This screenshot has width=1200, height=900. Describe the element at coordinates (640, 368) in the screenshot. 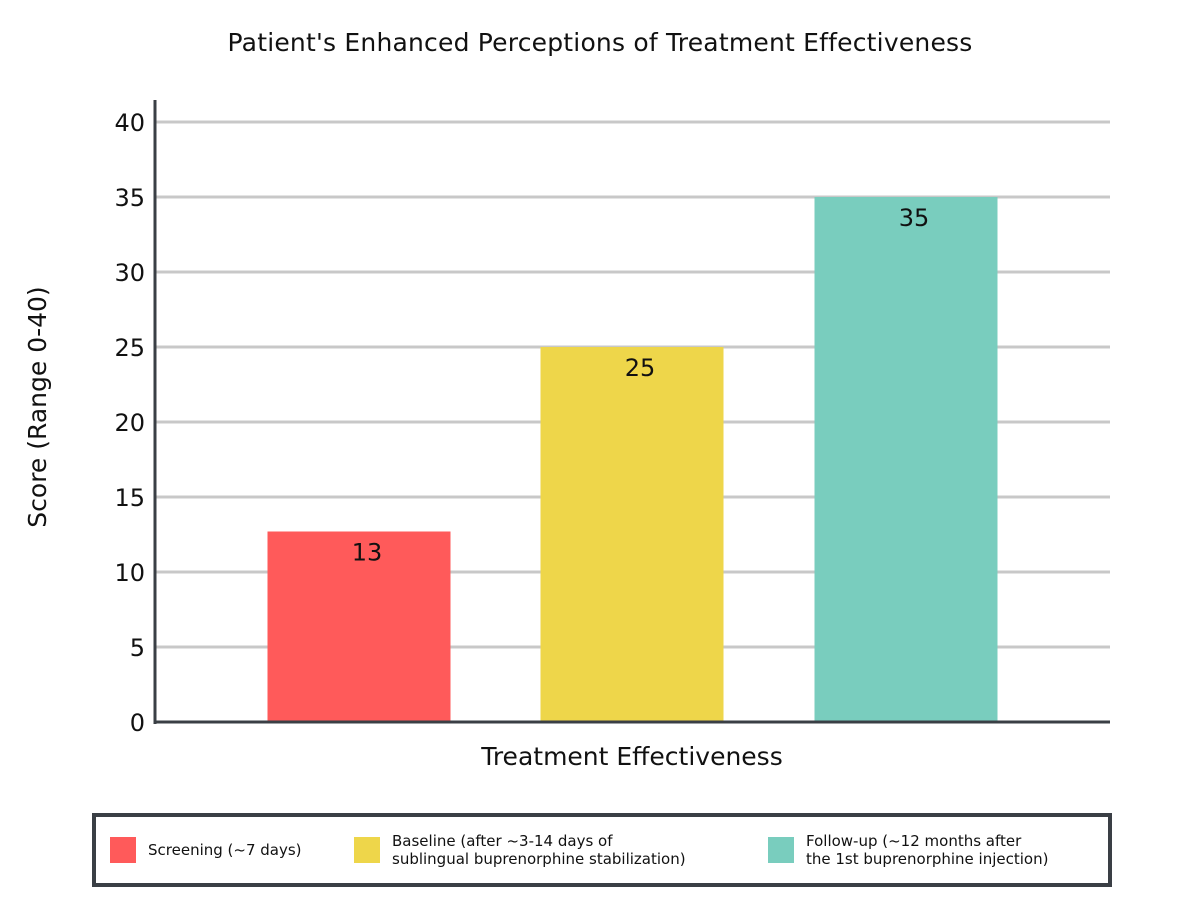

I see `bar-value-label-2: 25` at that location.